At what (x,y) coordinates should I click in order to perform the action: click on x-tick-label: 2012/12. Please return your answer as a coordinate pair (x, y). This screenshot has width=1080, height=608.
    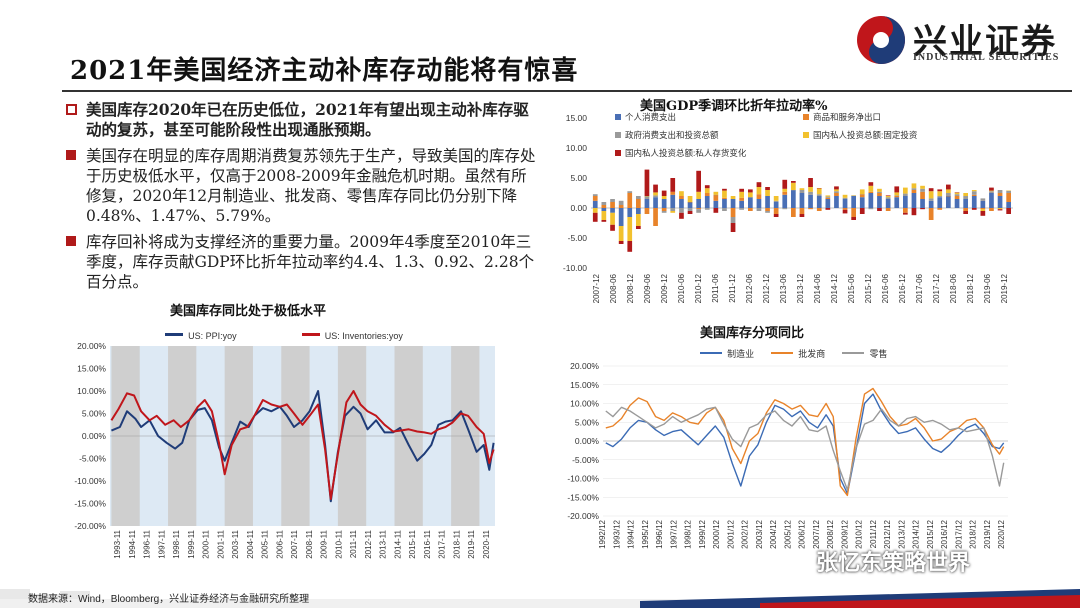
    Looking at the image, I should click on (887, 533).